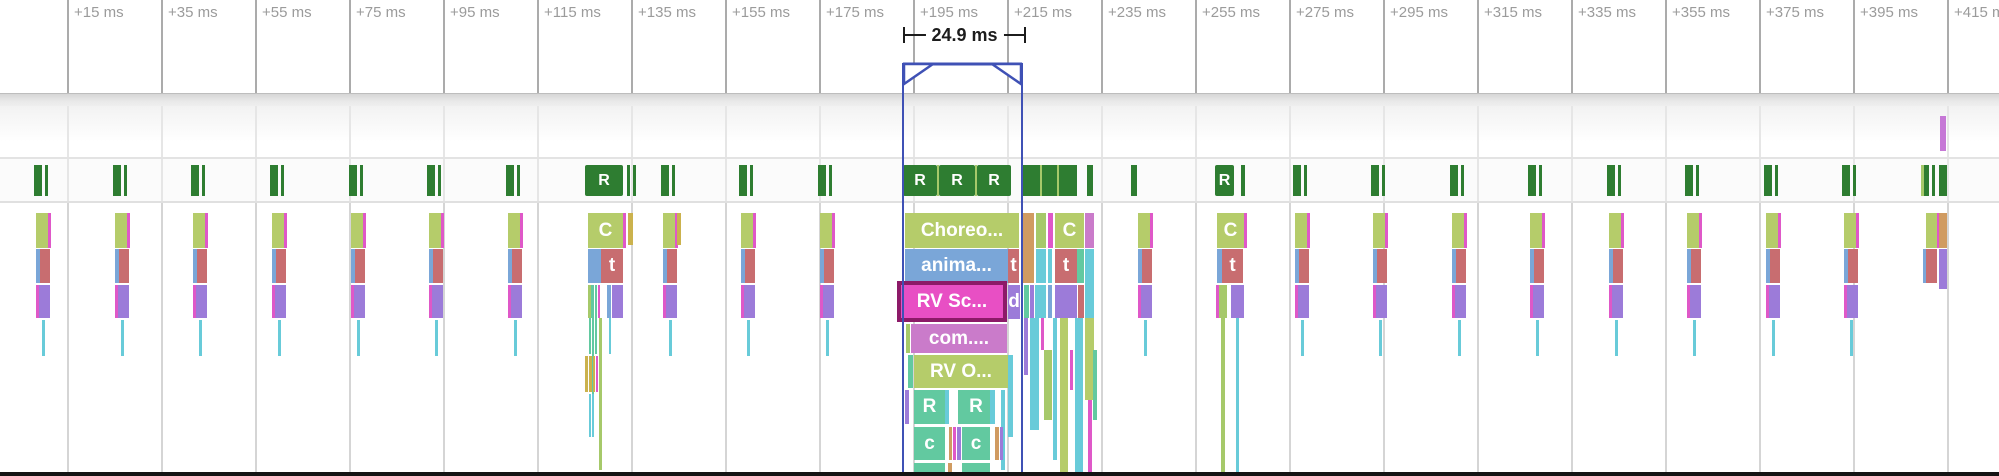 This screenshot has width=1999, height=476. Describe the element at coordinates (612, 266) in the screenshot. I see `flame-bar-labeled: t` at that location.